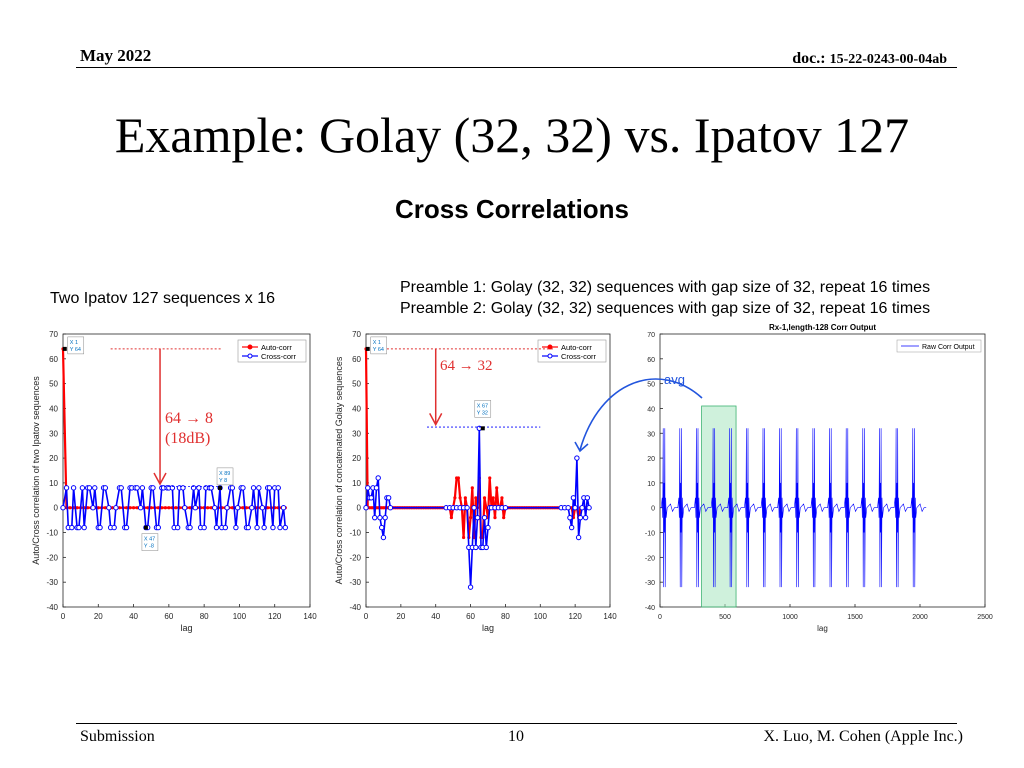 This screenshot has height=768, width=1024. I want to click on x-tick-label: 2500, so click(985, 617).